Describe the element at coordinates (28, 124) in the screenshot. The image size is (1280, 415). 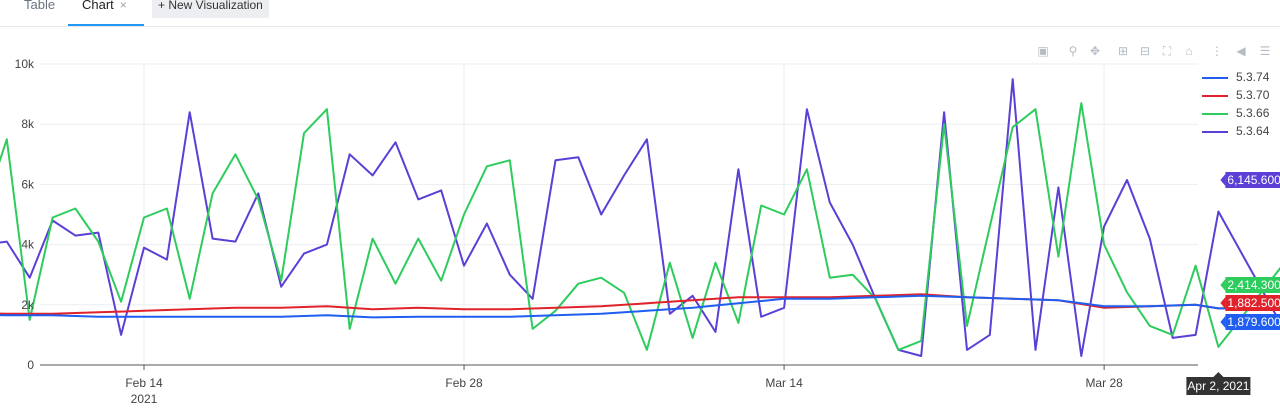
I see `y-tick-label: 8k` at that location.